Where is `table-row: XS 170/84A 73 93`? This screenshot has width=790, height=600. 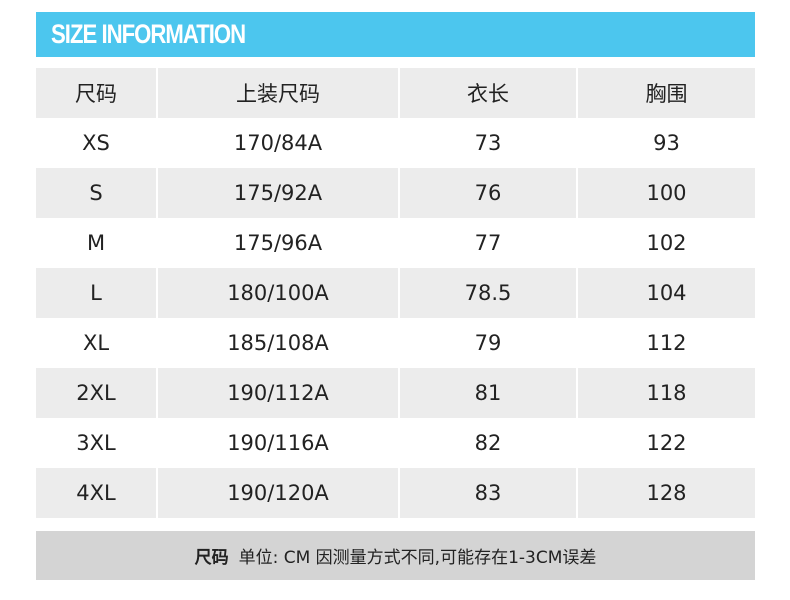
table-row: XS 170/84A 73 93 is located at coordinates (395, 143).